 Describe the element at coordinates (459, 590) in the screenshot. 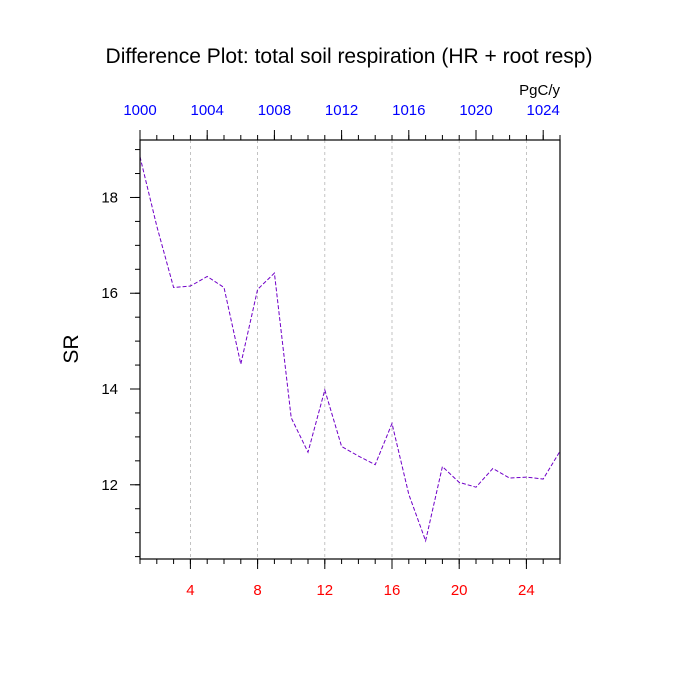

I see `x-tick-label-bottom: 20` at that location.